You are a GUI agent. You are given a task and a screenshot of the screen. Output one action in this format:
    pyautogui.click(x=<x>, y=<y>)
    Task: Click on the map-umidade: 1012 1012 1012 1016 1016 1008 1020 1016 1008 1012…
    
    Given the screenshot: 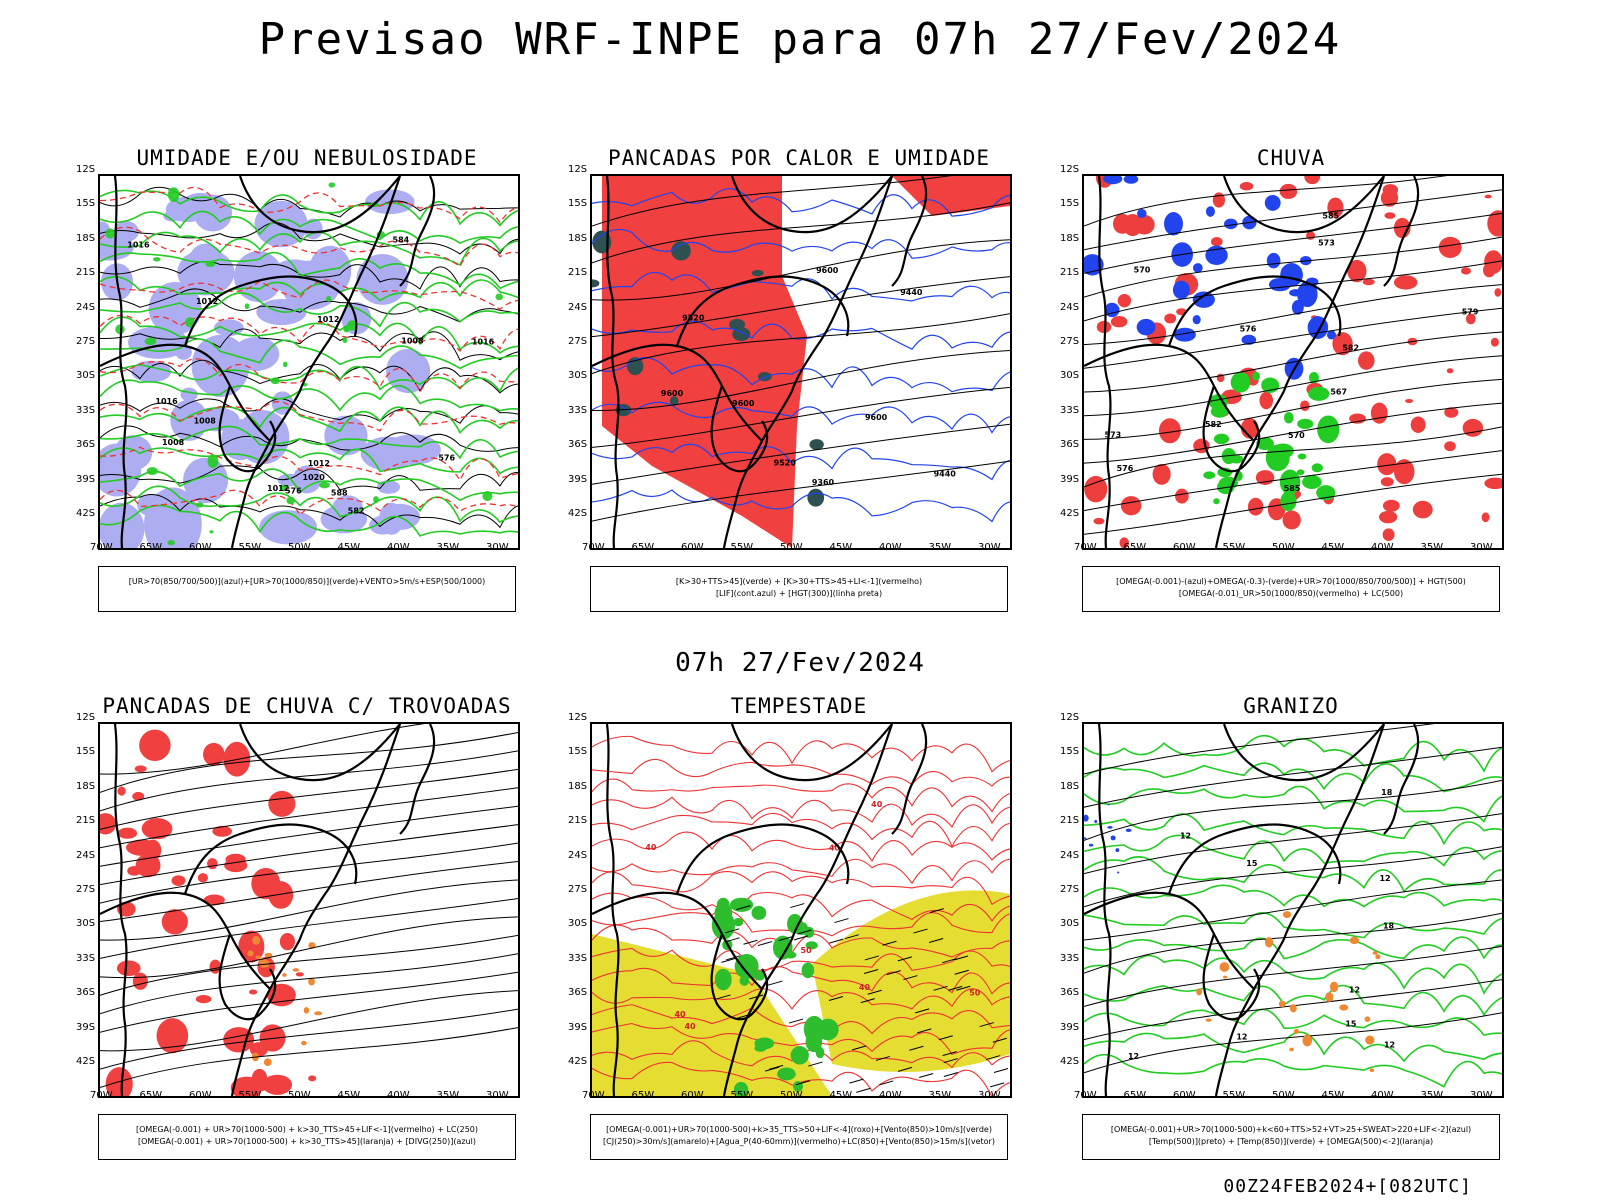 What is the action you would take?
    pyautogui.click(x=309, y=362)
    